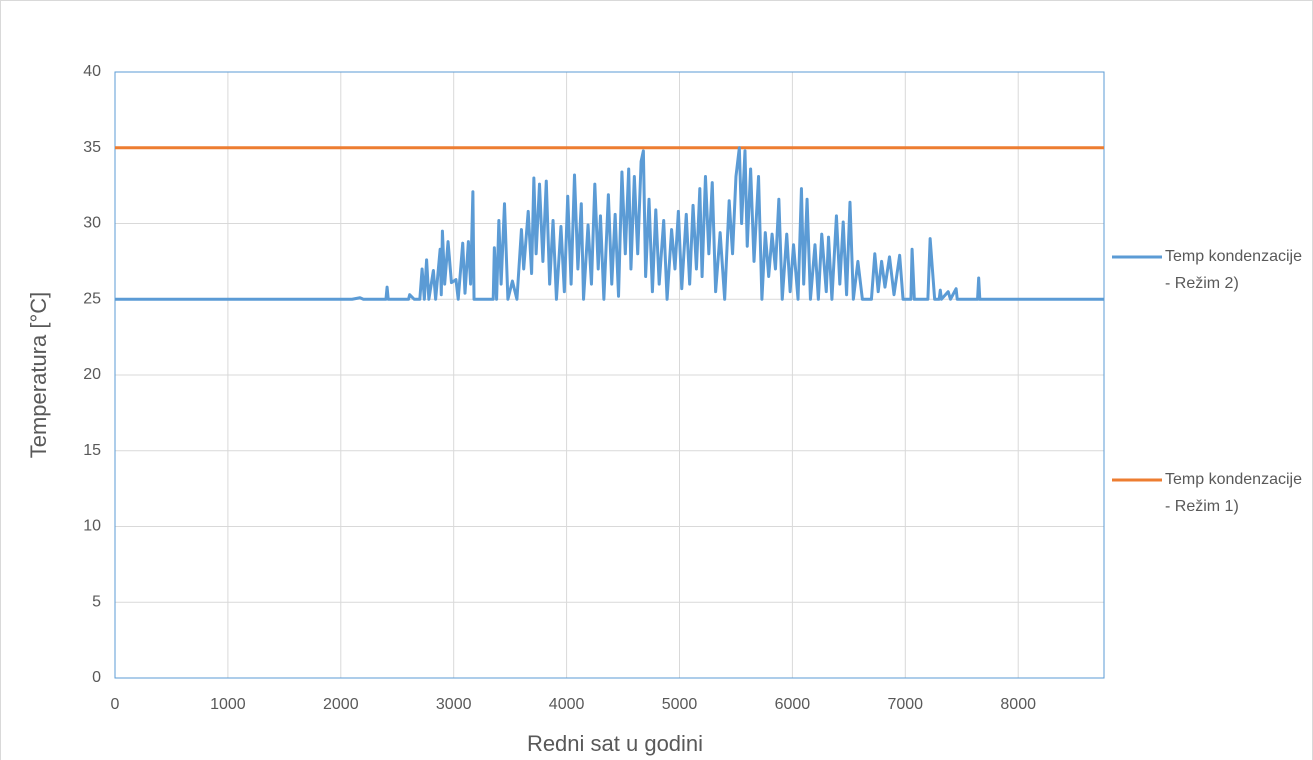 This screenshot has width=1313, height=760. I want to click on x-tick-label: 5000, so click(680, 704).